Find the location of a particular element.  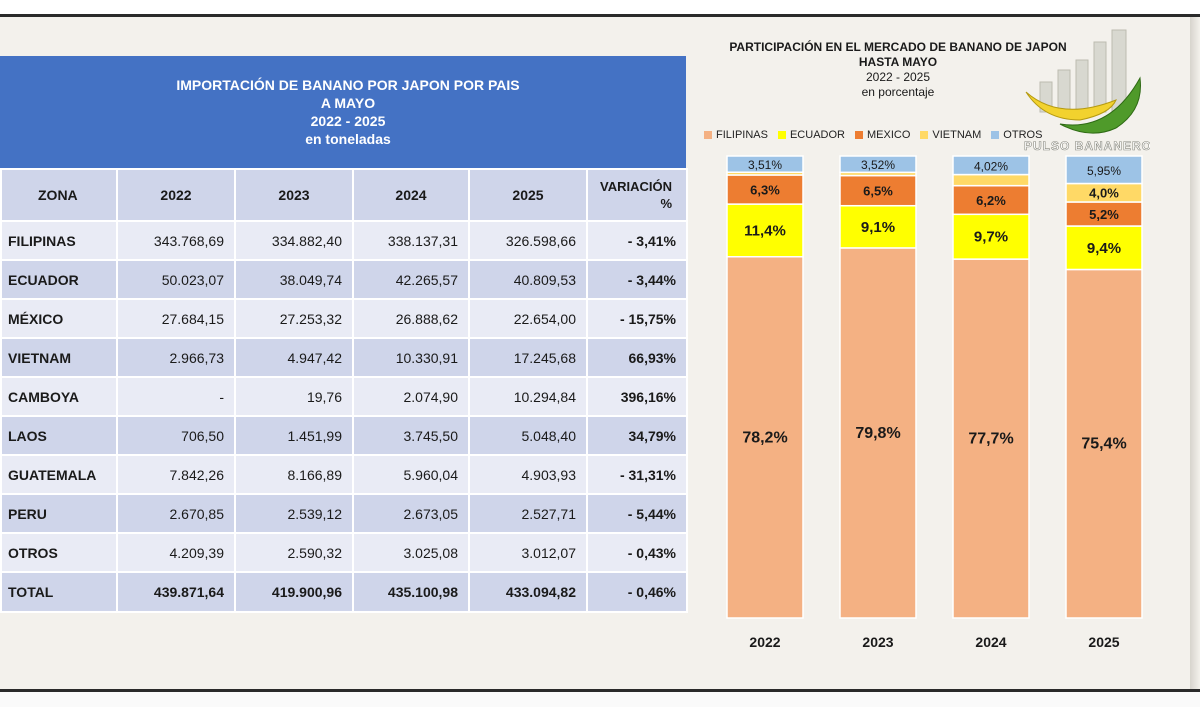

row-value-2025: 326.598,66 is located at coordinates (528, 240).